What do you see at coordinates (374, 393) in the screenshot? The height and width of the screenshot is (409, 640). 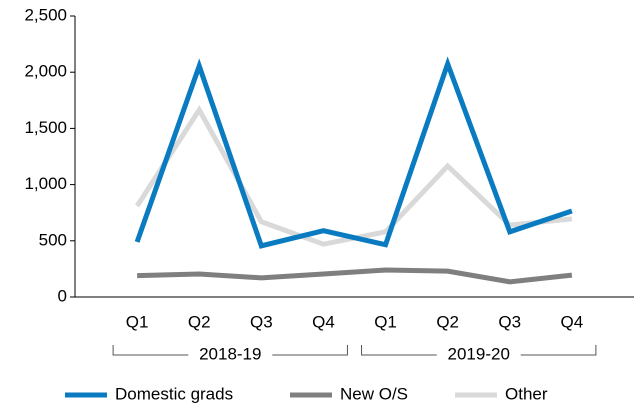 I see `legend-label: New O/S` at bounding box center [374, 393].